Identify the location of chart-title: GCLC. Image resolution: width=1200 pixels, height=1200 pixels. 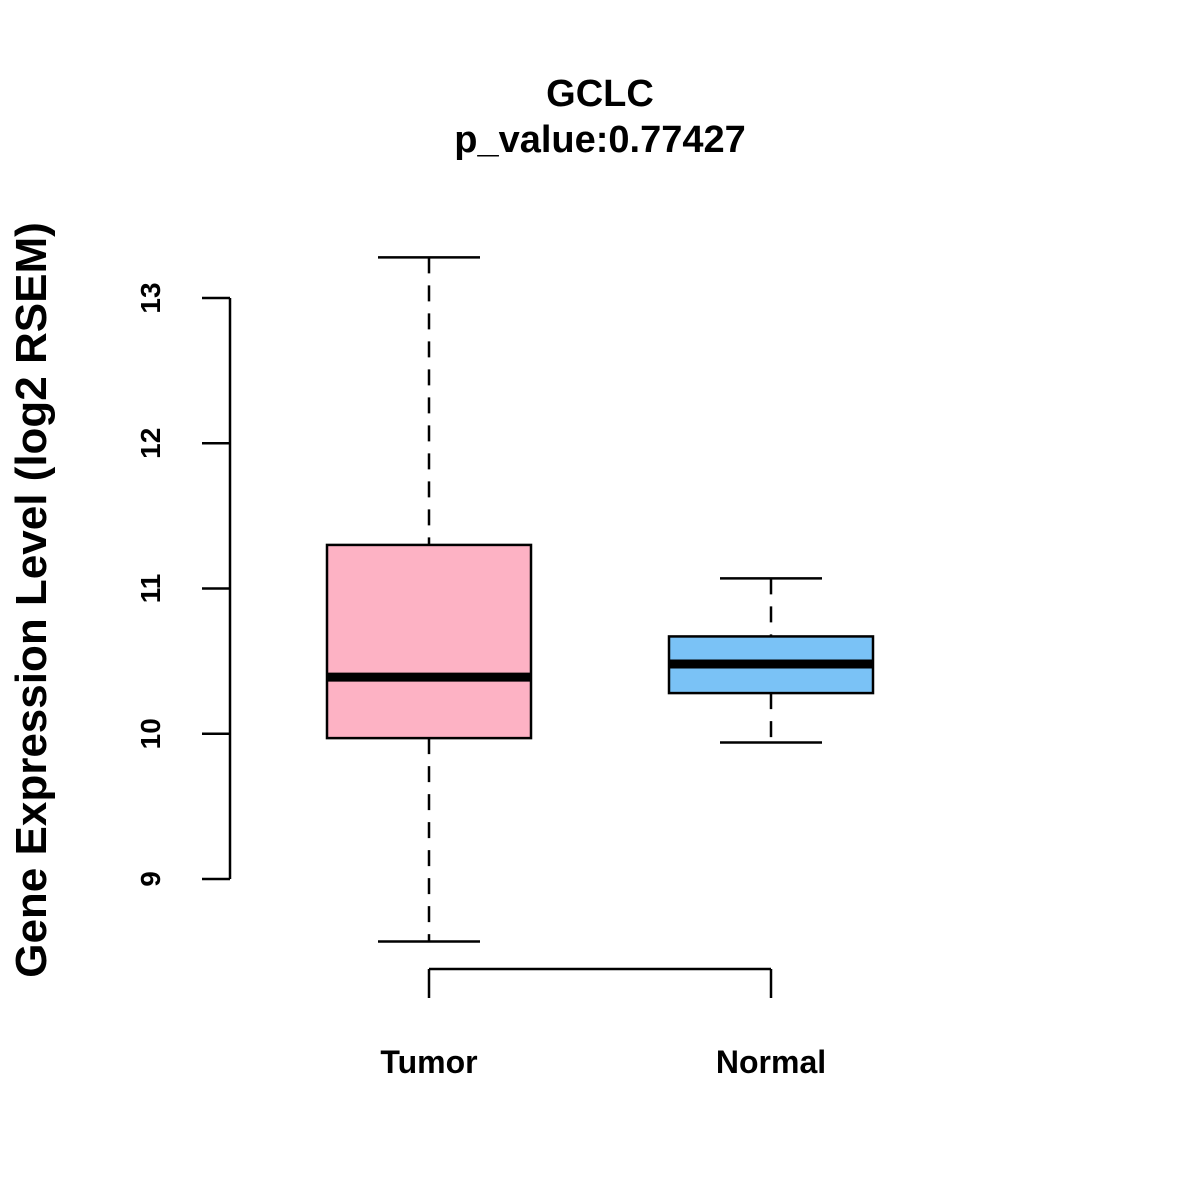
(600, 94).